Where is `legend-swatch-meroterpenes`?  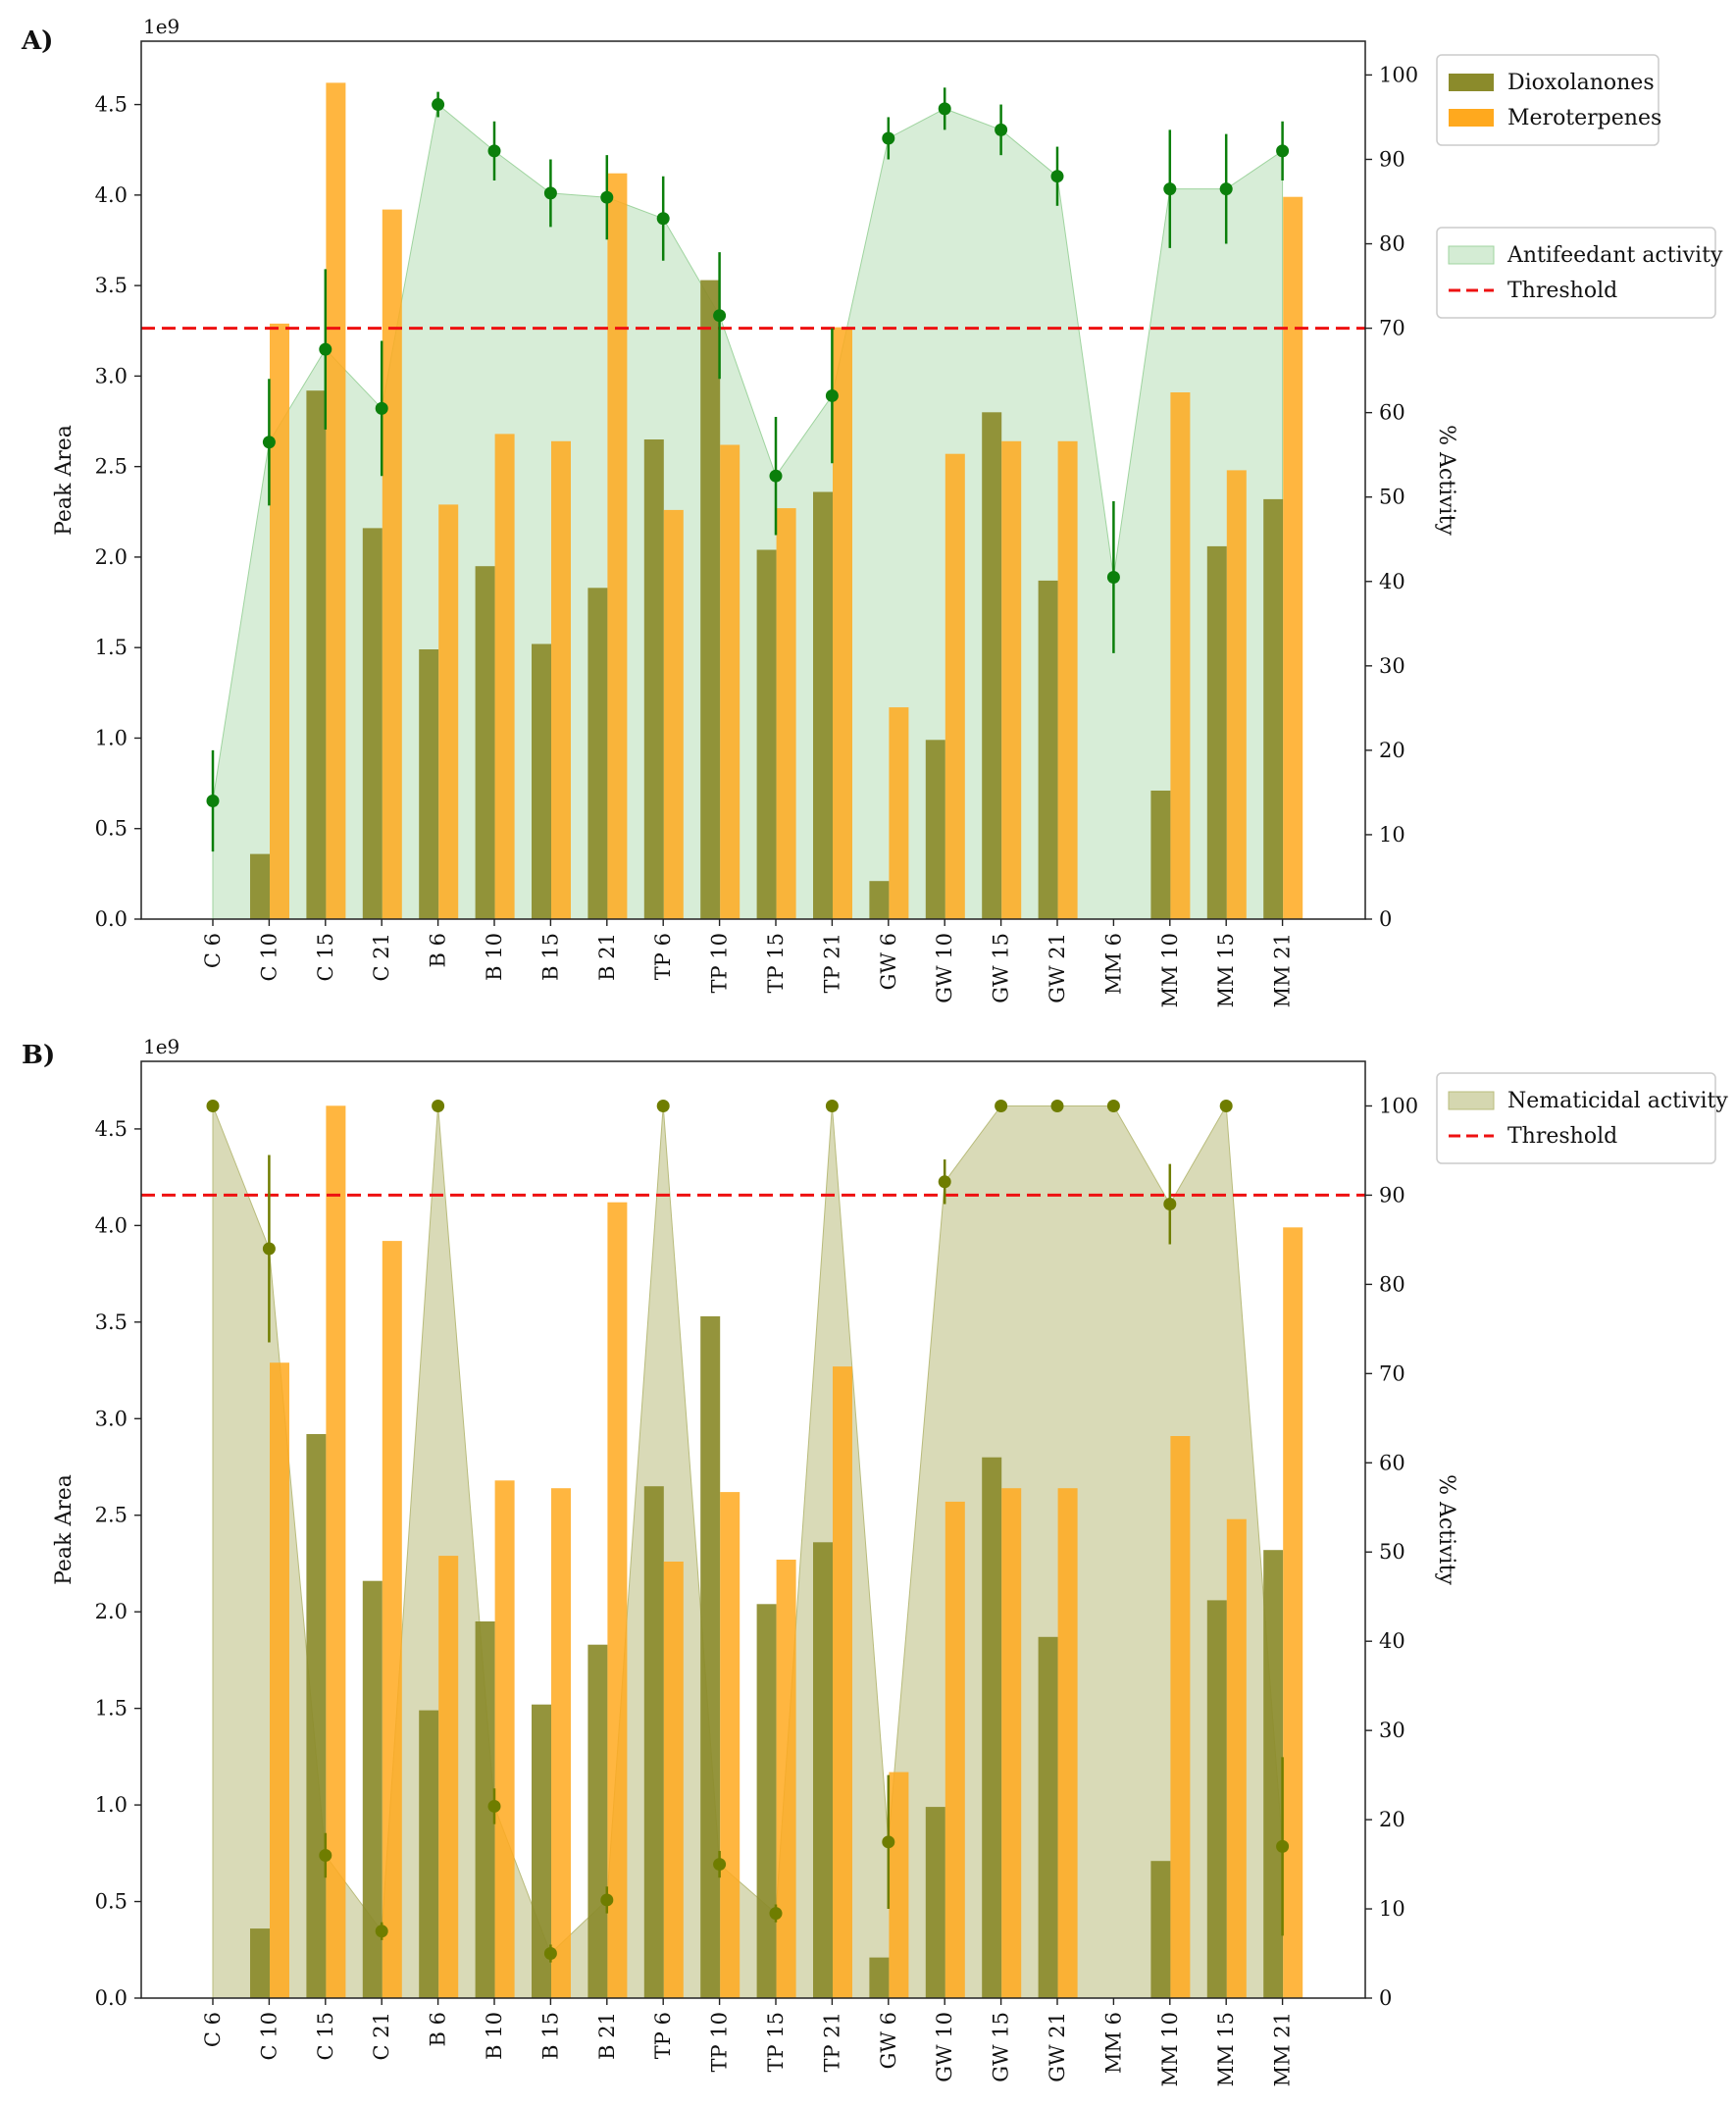 legend-swatch-meroterpenes is located at coordinates (1472, 118).